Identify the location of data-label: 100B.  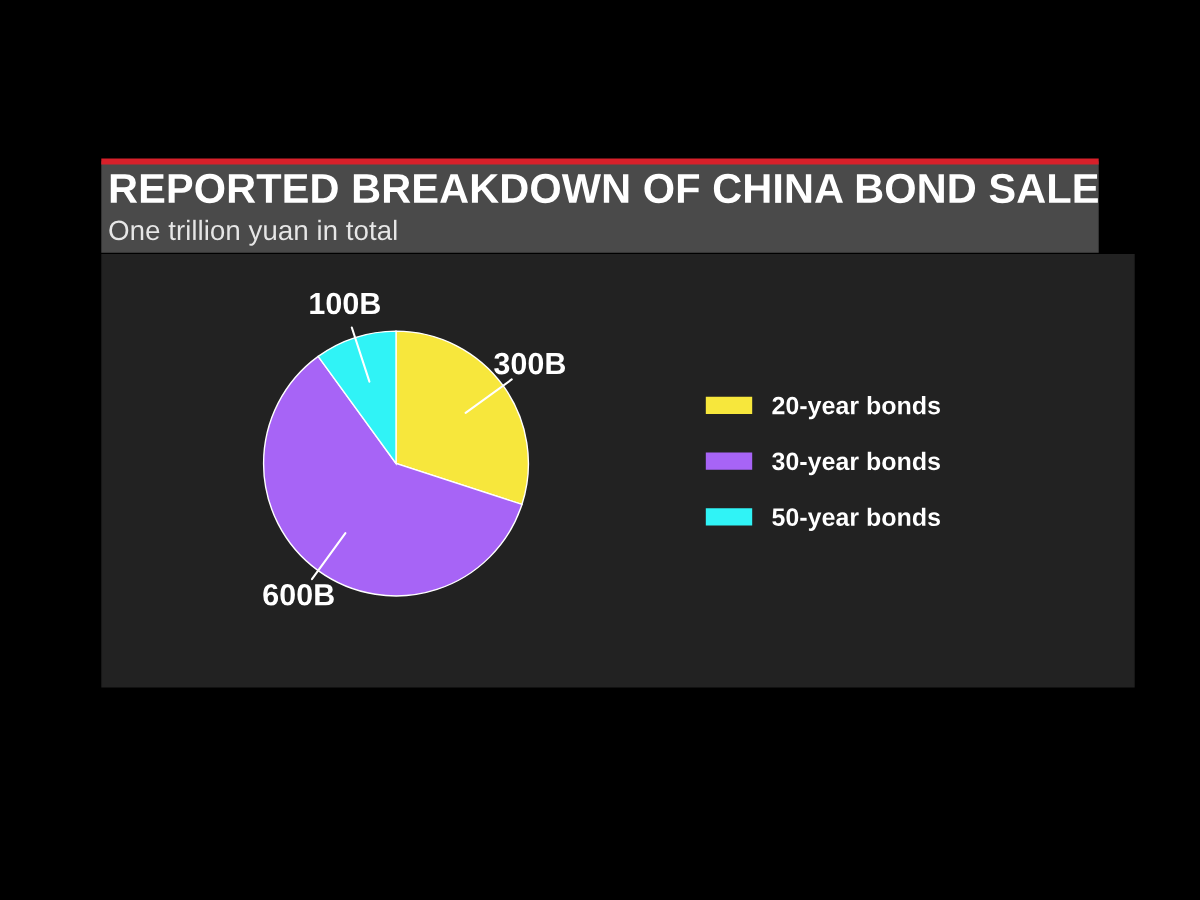
(345, 303).